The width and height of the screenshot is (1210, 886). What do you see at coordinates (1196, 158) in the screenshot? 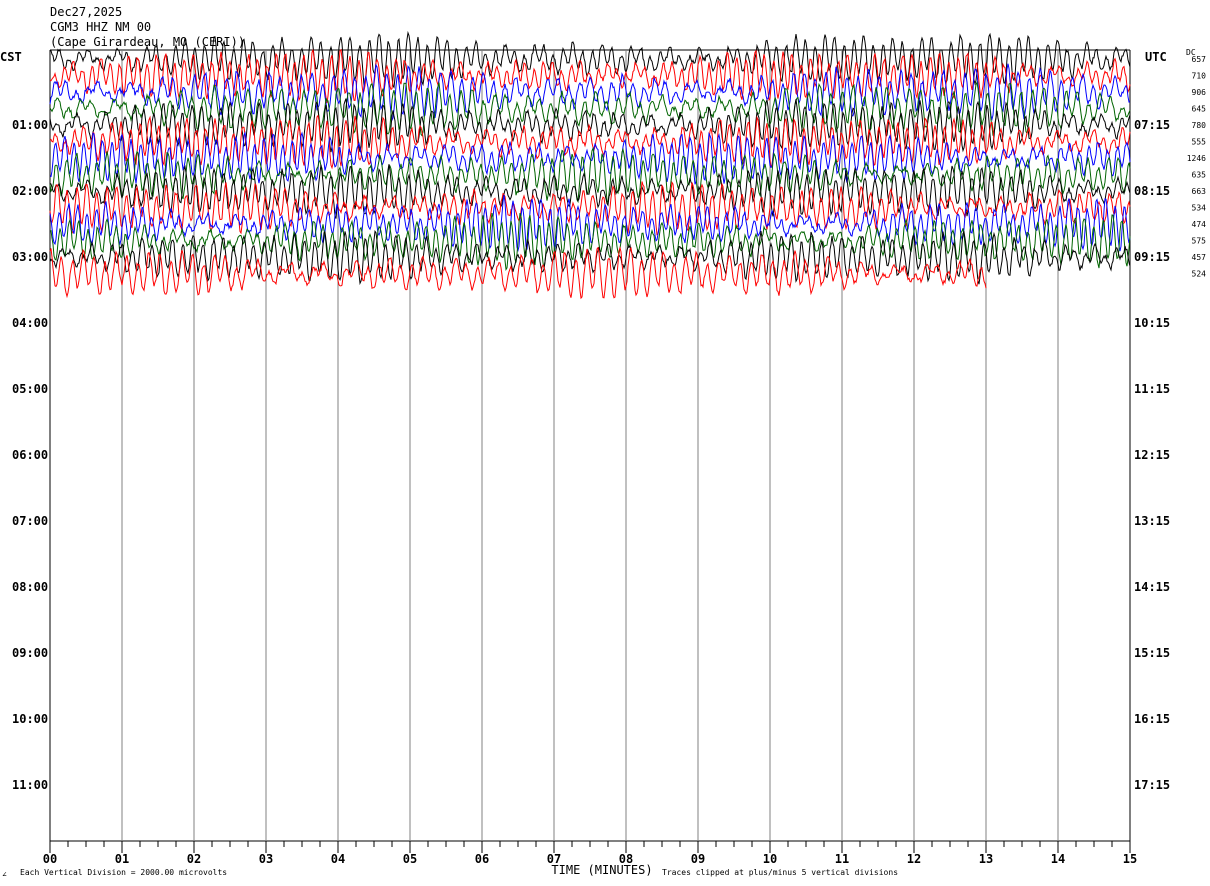
I see `dc-offset-value: 1246` at bounding box center [1196, 158].